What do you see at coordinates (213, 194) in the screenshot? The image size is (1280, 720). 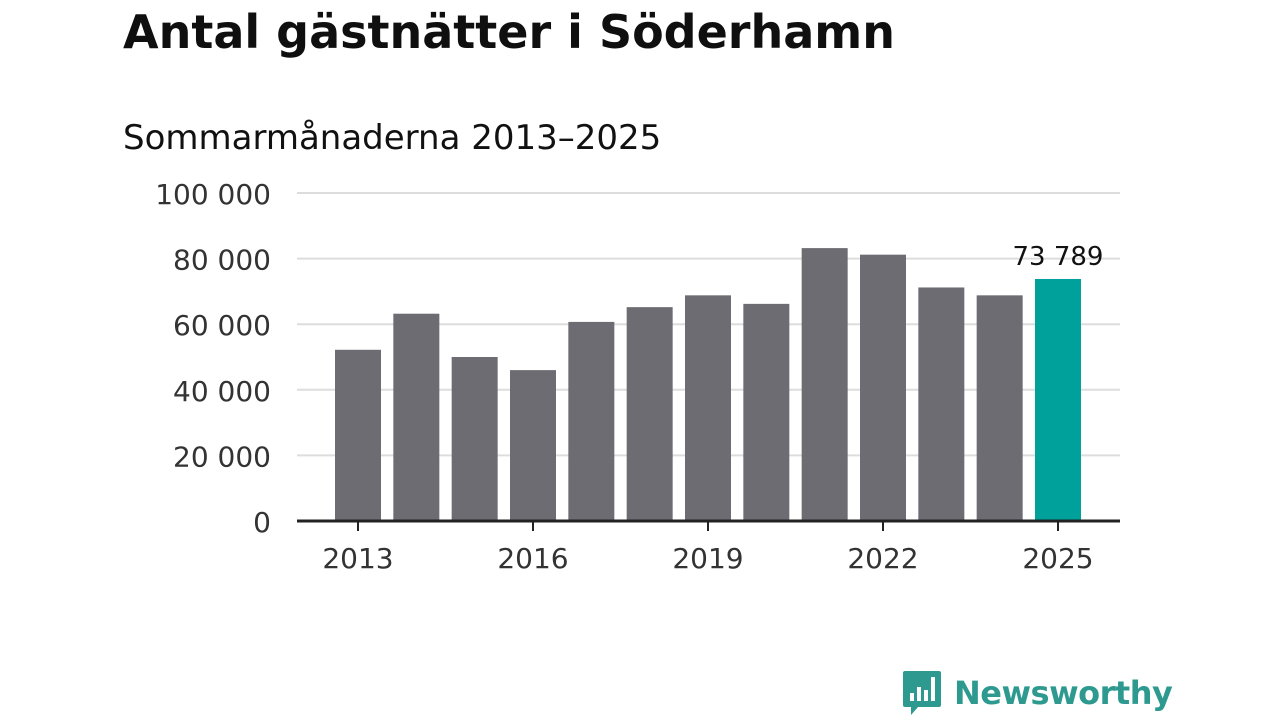 I see `y-tick-label: 100 000` at bounding box center [213, 194].